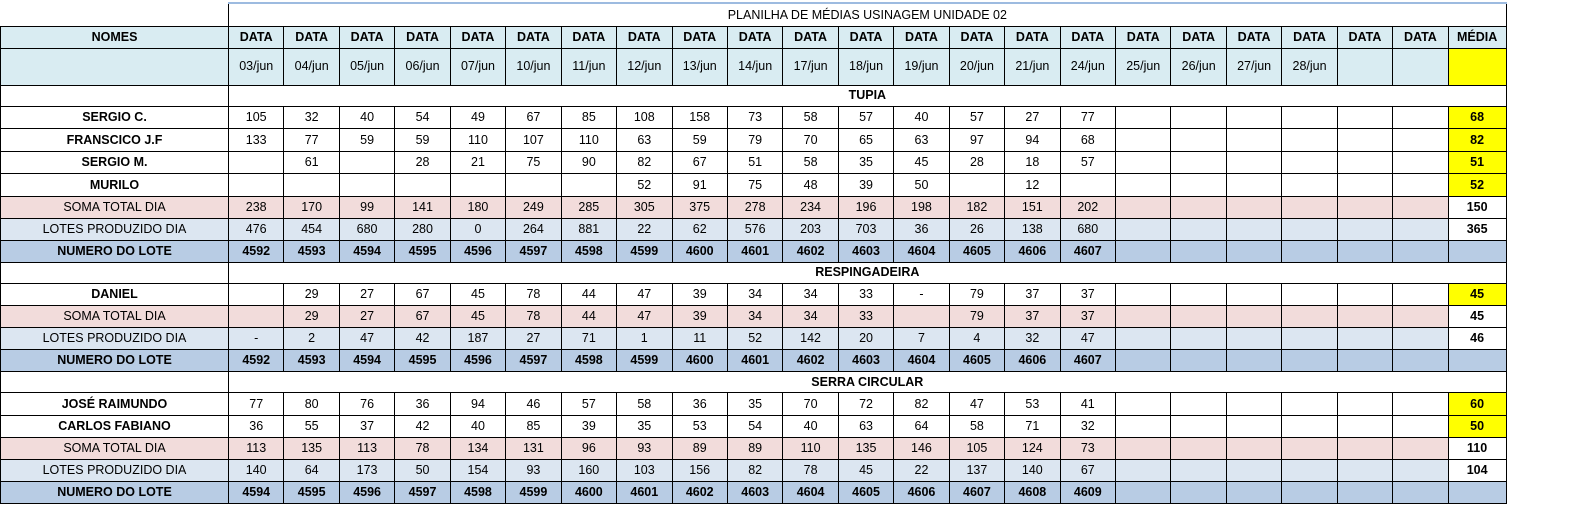 The image size is (1583, 510). What do you see at coordinates (866, 229) in the screenshot?
I see `value-cell: 703` at bounding box center [866, 229].